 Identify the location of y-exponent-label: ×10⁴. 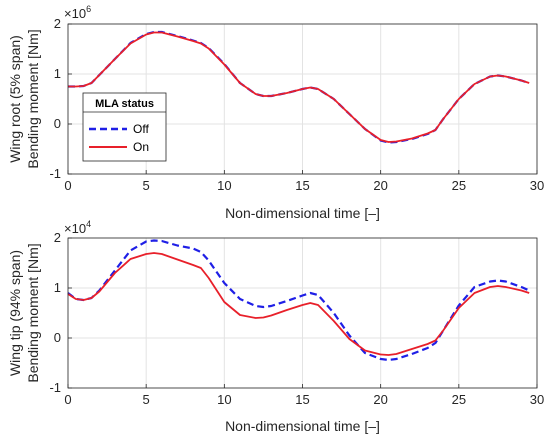
(77, 227).